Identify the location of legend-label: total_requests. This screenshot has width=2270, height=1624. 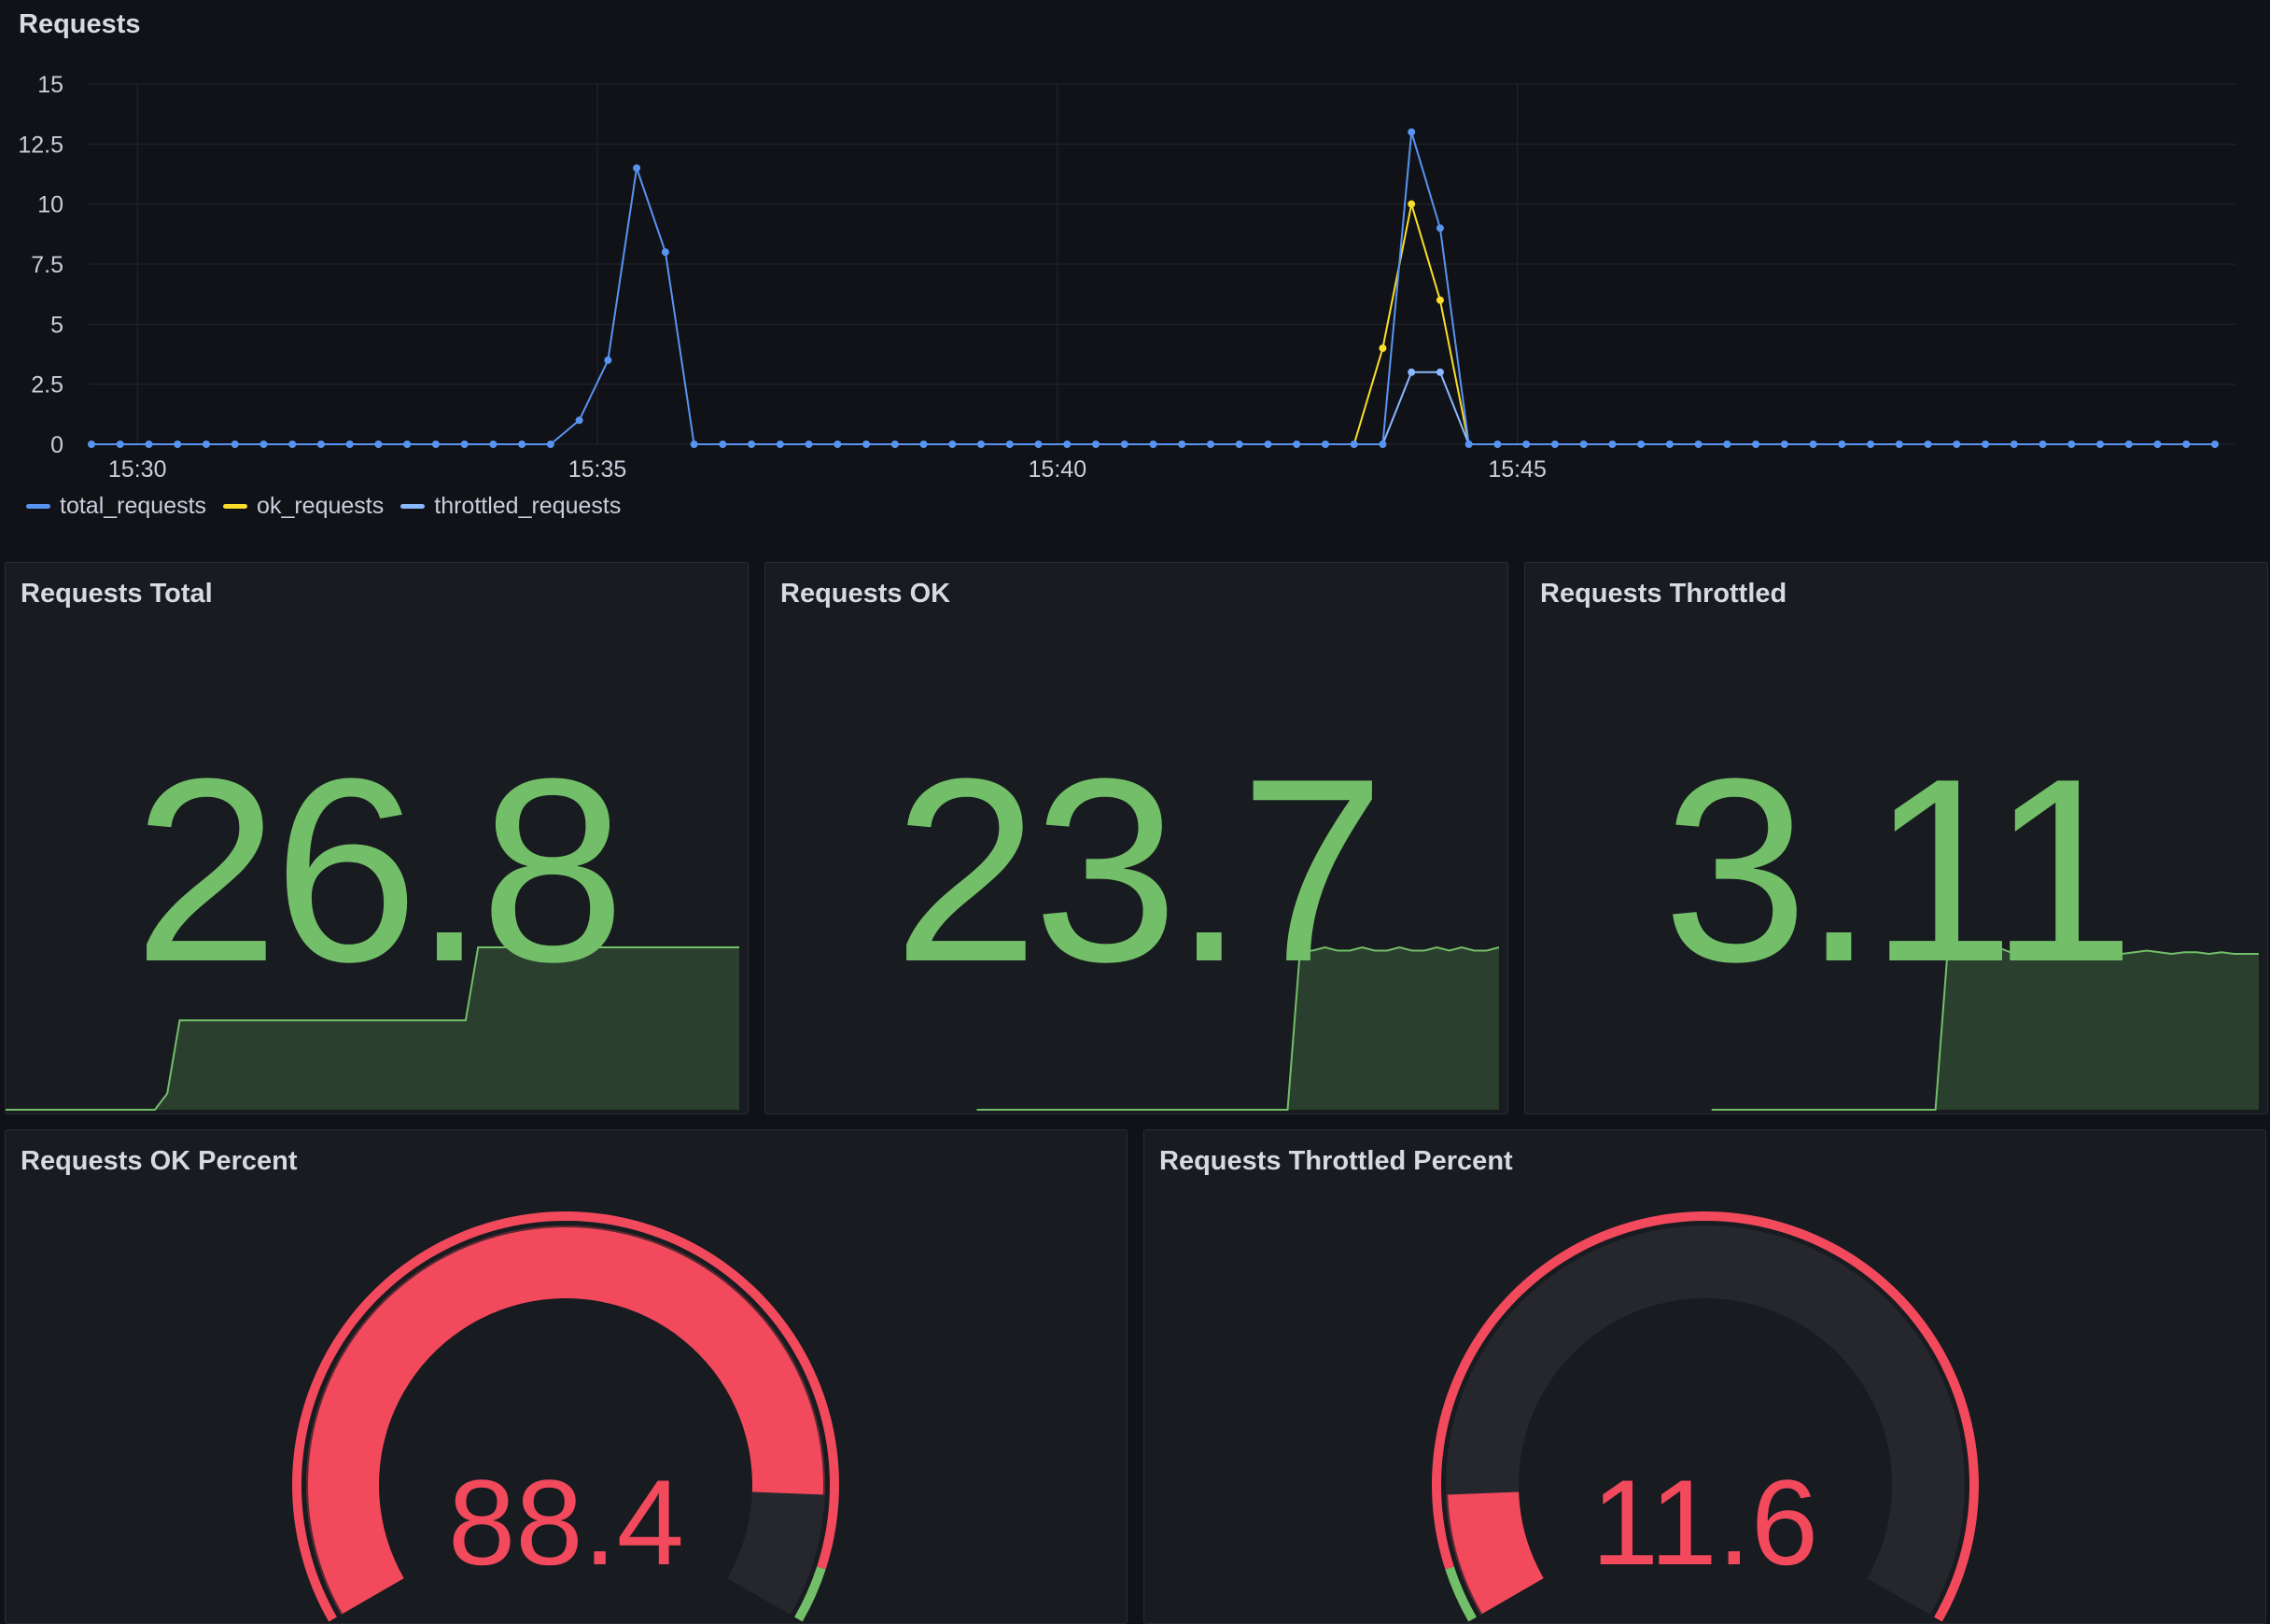
(133, 506).